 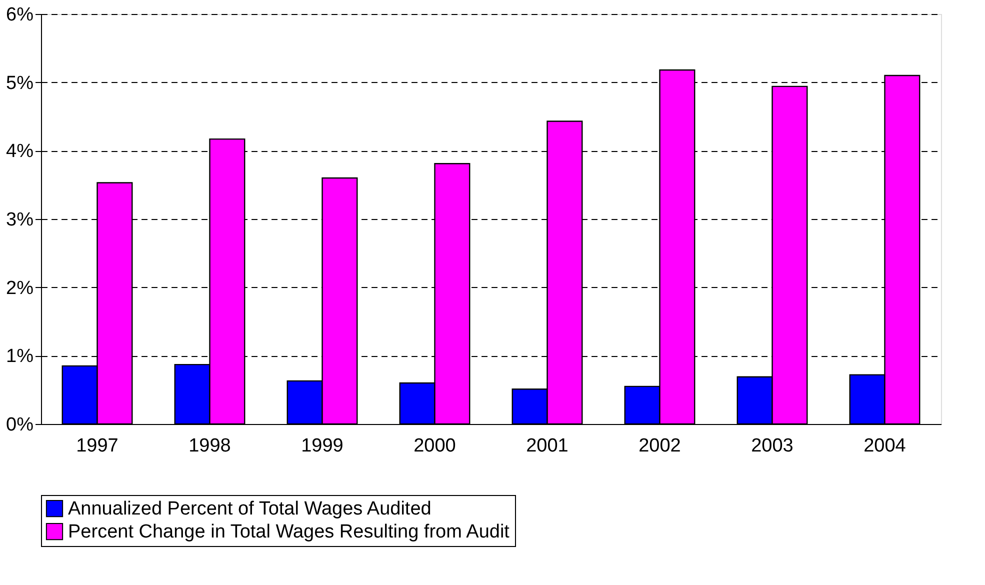 I want to click on x-tick-label: 2001, so click(x=547, y=446).